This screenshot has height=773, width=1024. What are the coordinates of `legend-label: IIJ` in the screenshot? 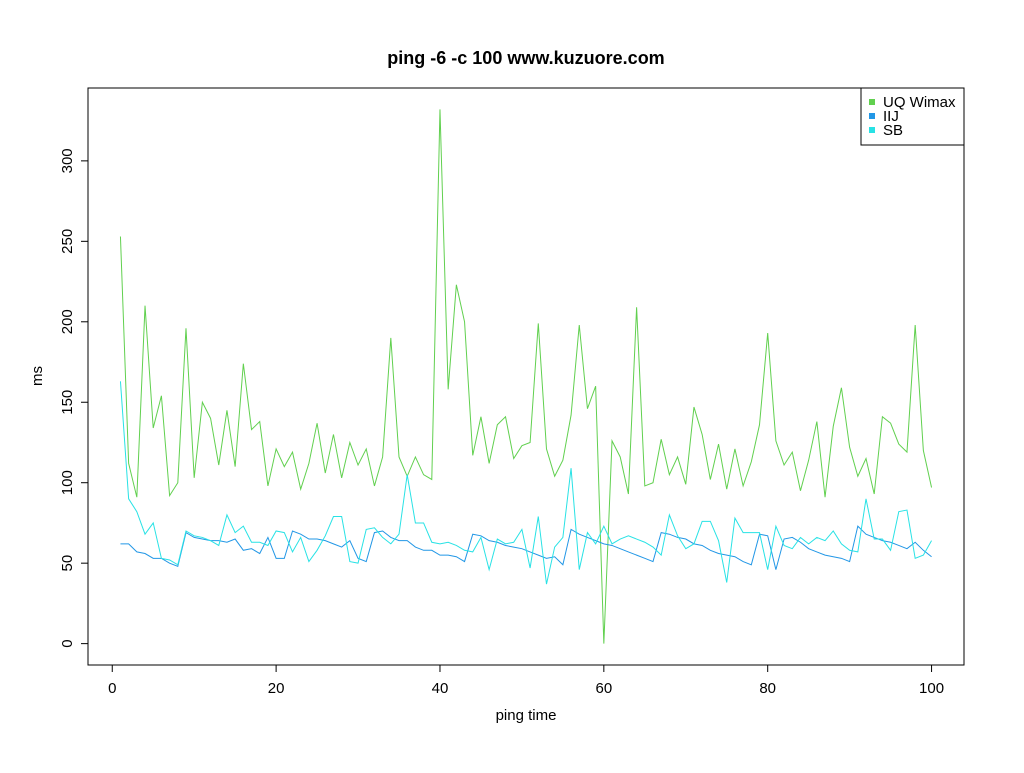 It's located at (891, 116).